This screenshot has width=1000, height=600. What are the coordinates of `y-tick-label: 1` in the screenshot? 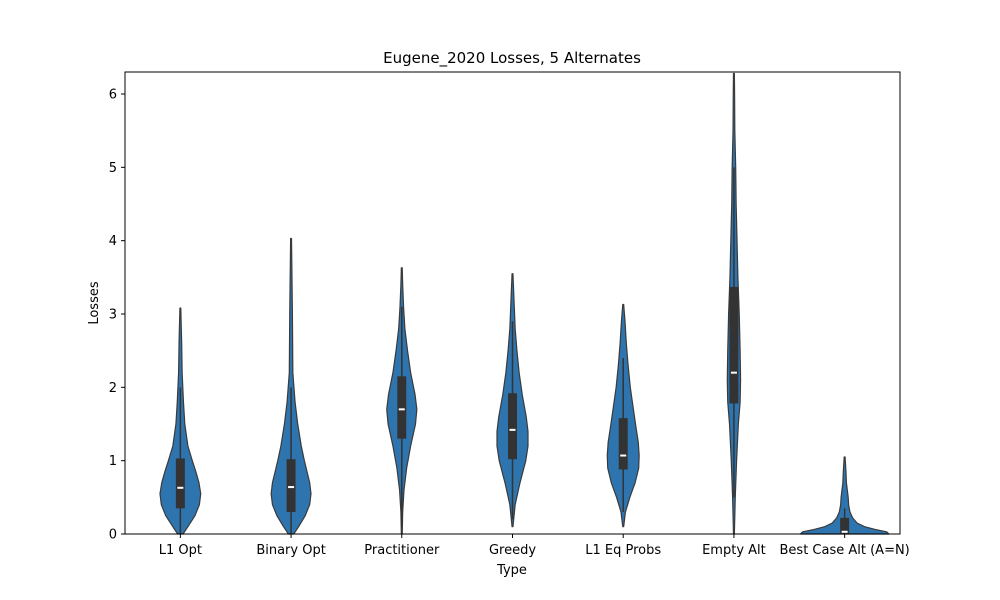 It's located at (113, 461).